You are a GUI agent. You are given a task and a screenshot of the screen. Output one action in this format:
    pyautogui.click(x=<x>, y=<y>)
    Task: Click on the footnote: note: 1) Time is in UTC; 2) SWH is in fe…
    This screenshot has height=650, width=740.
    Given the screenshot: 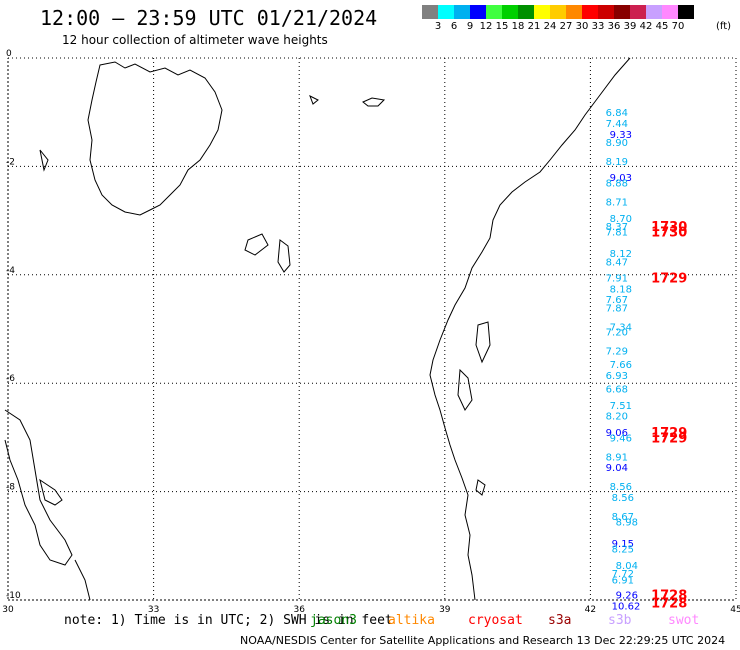 What is the action you would take?
    pyautogui.click(x=228, y=620)
    